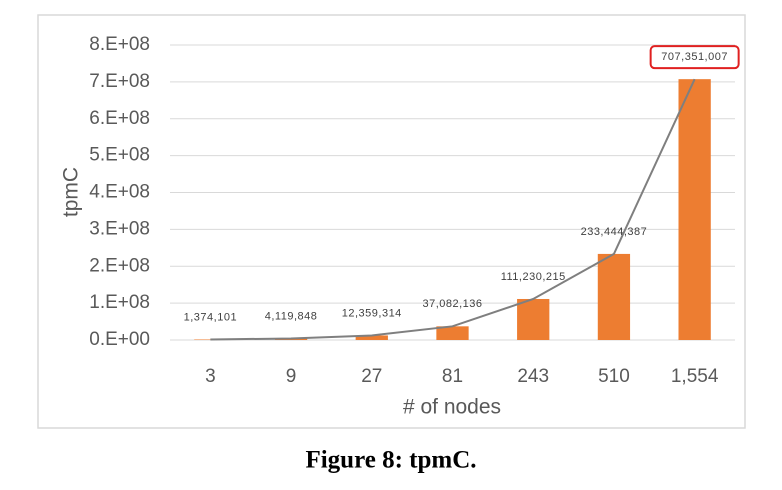  What do you see at coordinates (291, 316) in the screenshot?
I see `value-label: 4,119,848` at bounding box center [291, 316].